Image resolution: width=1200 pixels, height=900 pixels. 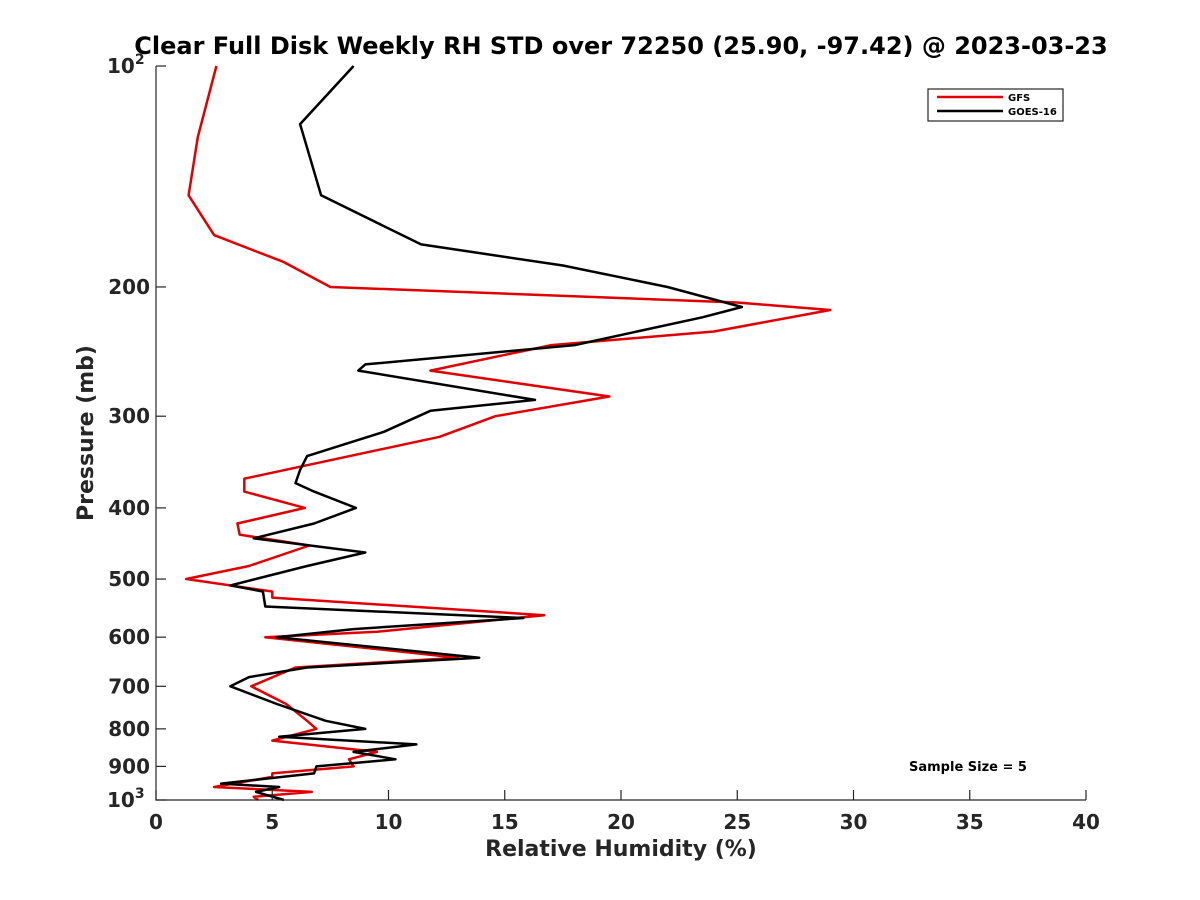 I want to click on legend: GFS GOES-16, so click(x=995, y=105).